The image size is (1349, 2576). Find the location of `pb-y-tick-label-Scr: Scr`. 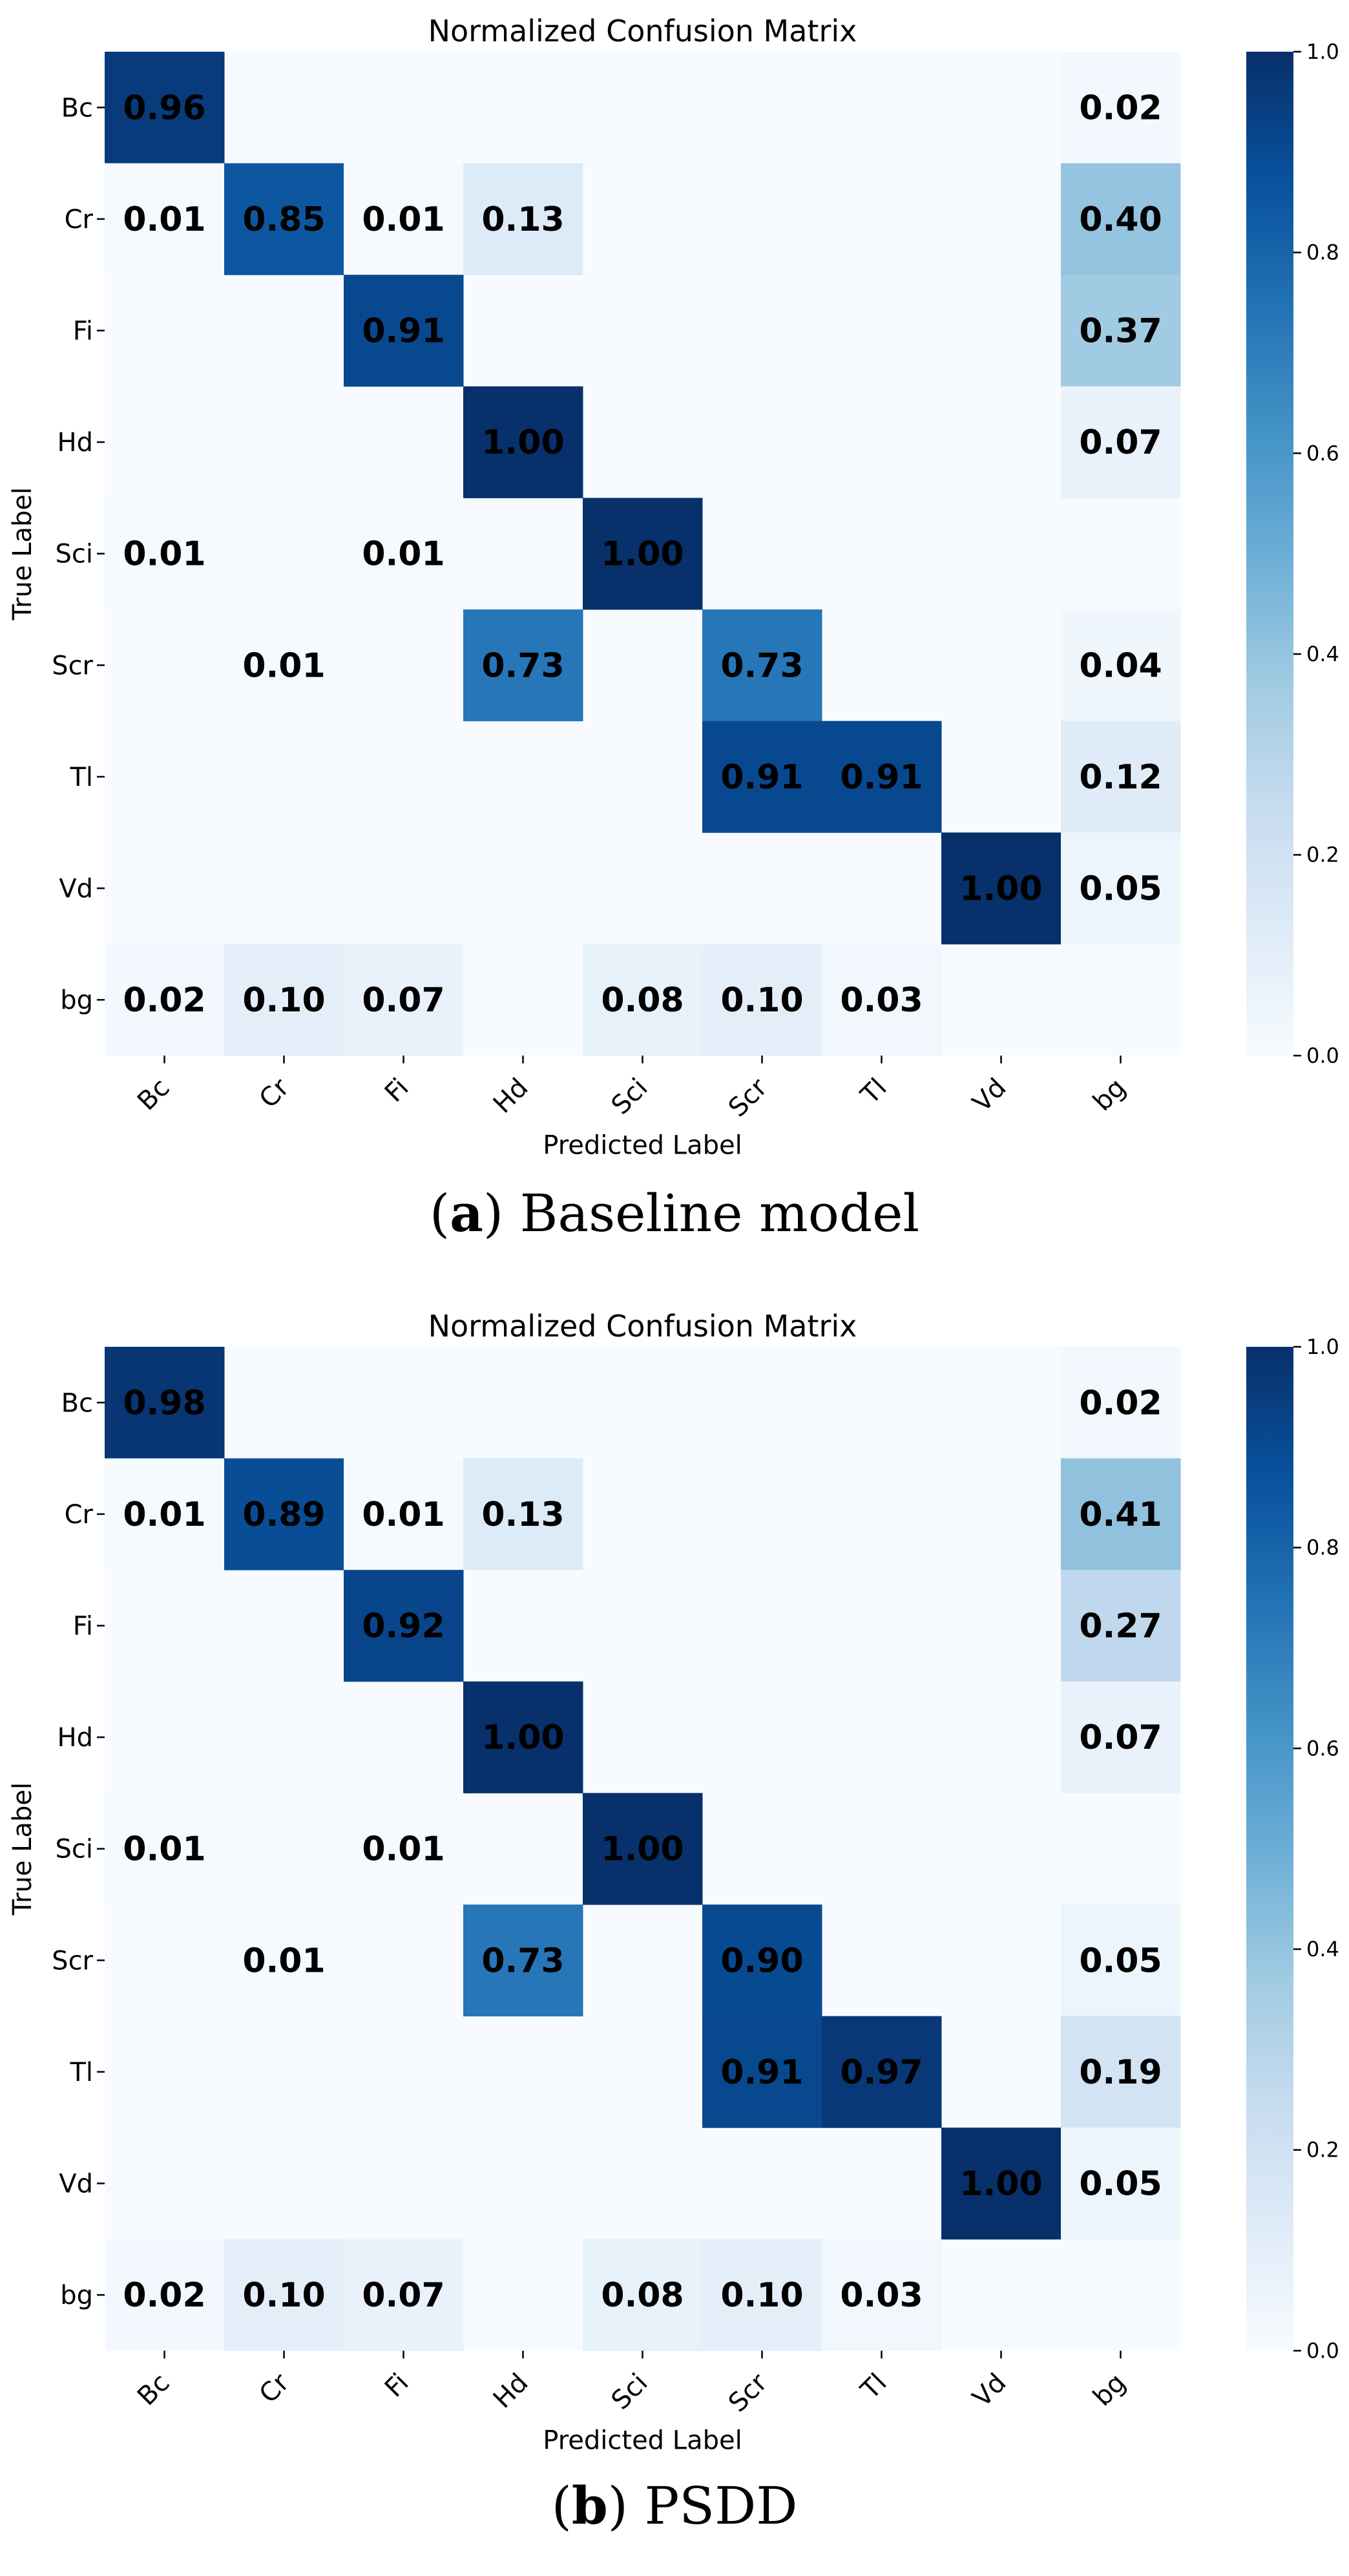

pb-y-tick-label-Scr: Scr is located at coordinates (72, 1961).